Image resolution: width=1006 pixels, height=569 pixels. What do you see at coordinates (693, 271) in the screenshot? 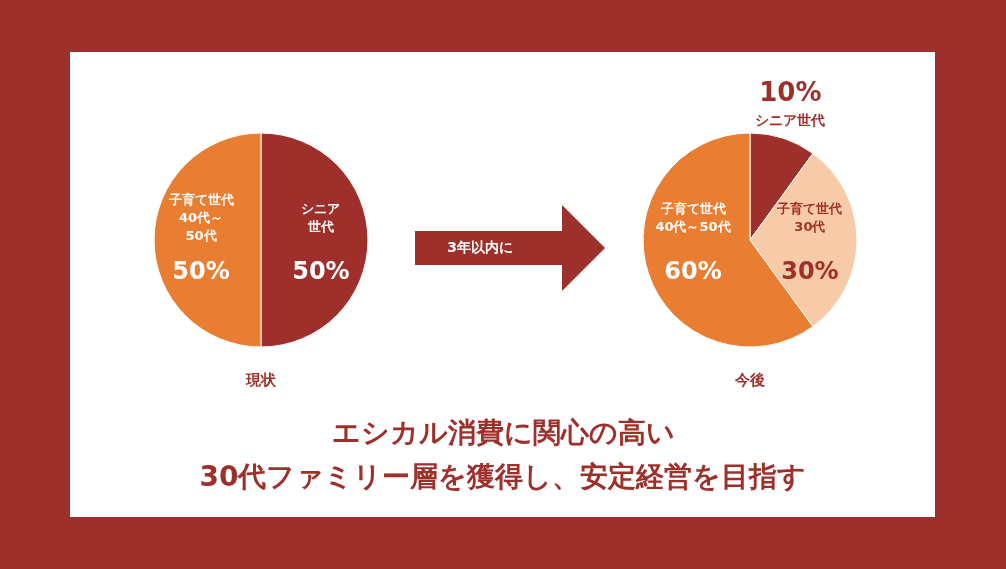
I see `data-label: 60%` at bounding box center [693, 271].